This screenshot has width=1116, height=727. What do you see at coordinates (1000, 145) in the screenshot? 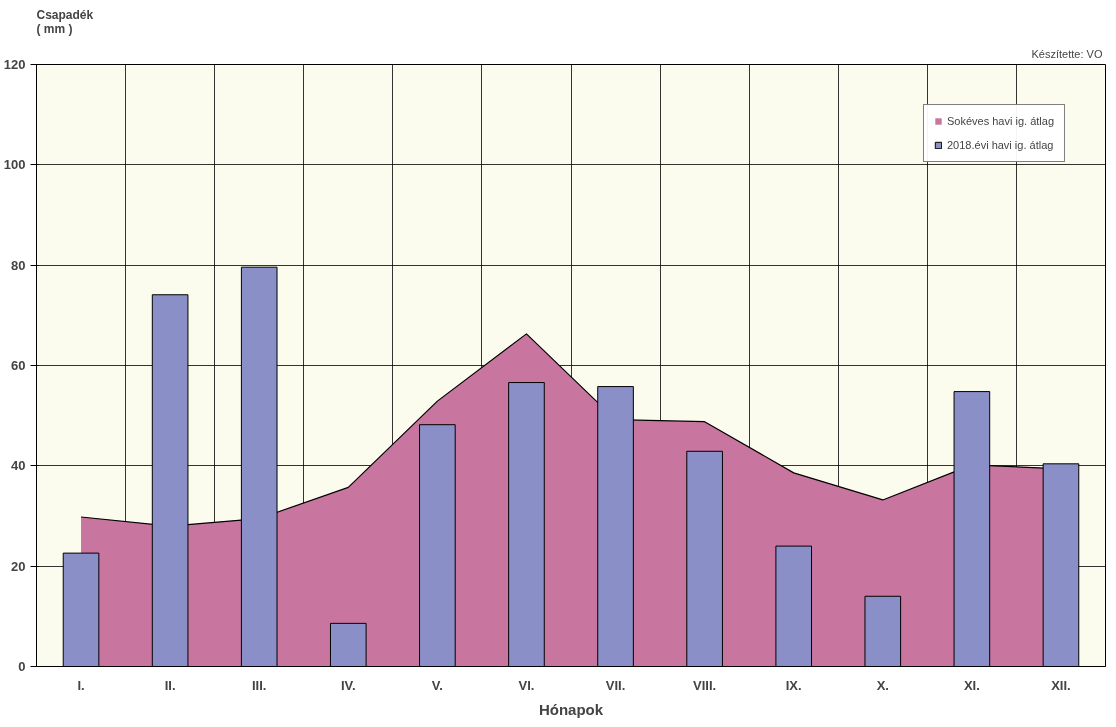
I see `legend-label: 2018.évi havi ig. átlag` at bounding box center [1000, 145].